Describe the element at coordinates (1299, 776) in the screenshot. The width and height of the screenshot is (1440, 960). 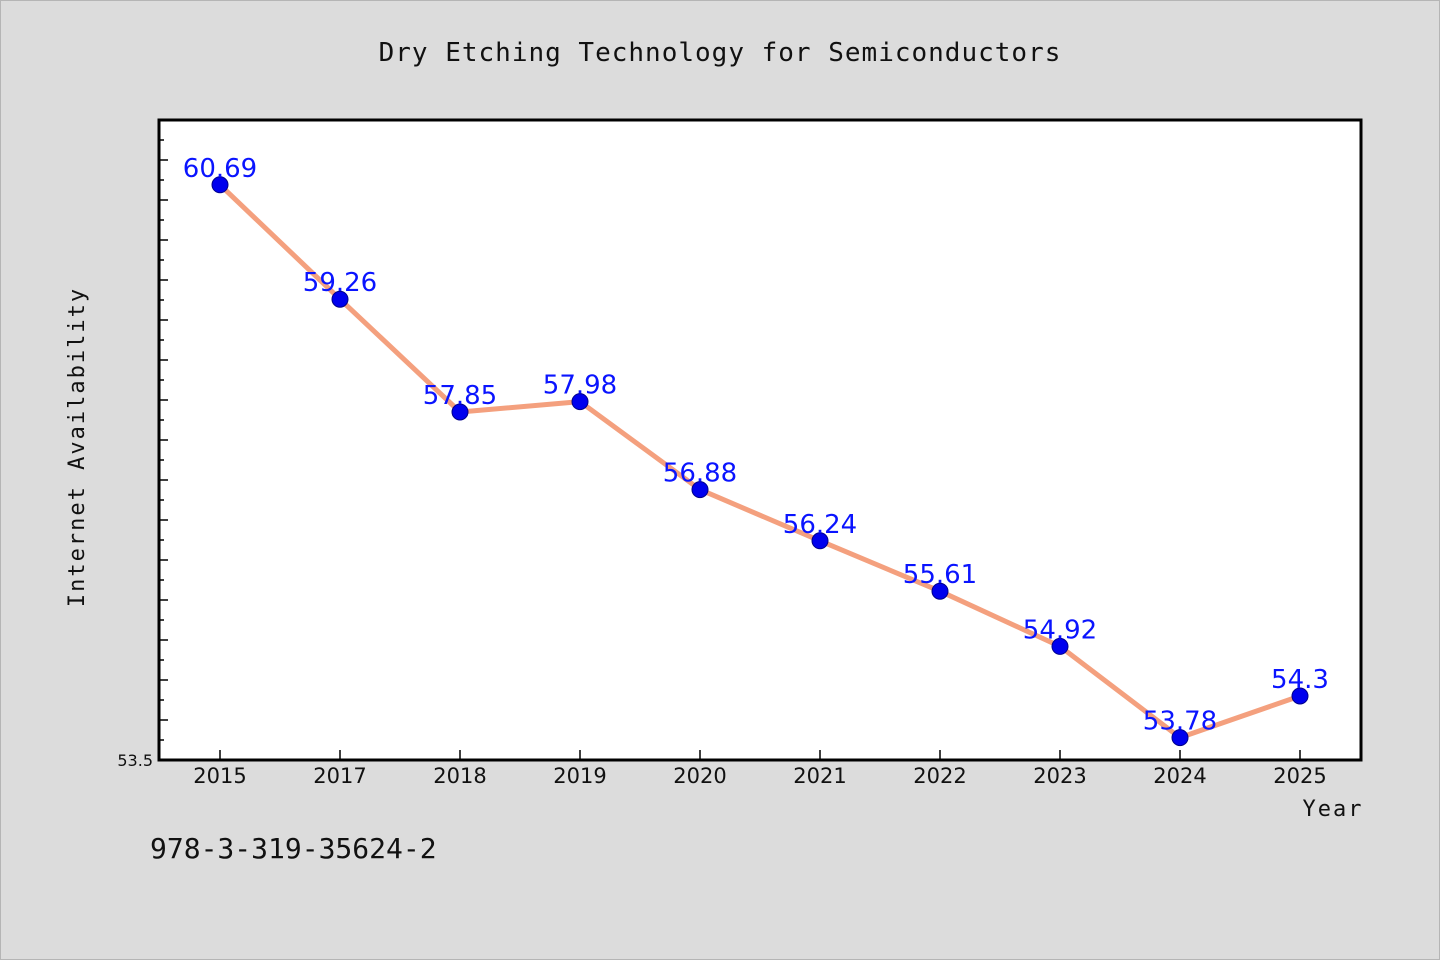
I see `x-tick-label: 2025` at that location.